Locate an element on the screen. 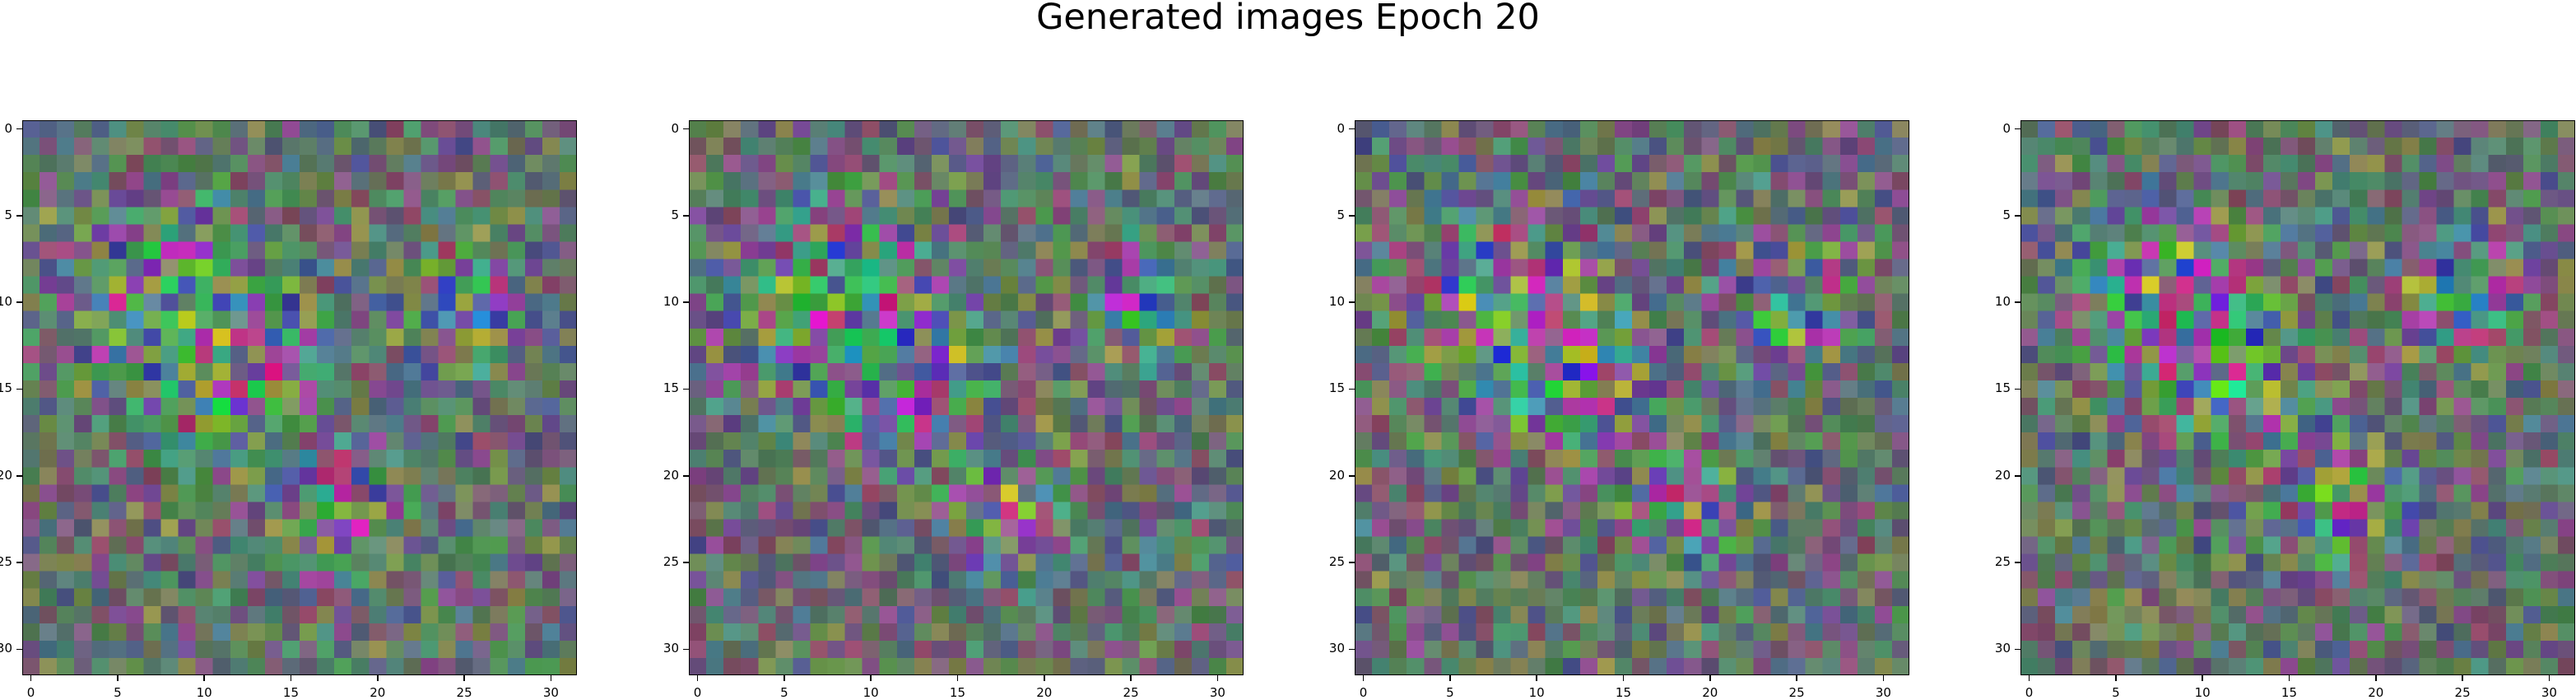 This screenshot has height=700, width=2576. figure-title: Generated images Epoch 20 is located at coordinates (1288, 19).